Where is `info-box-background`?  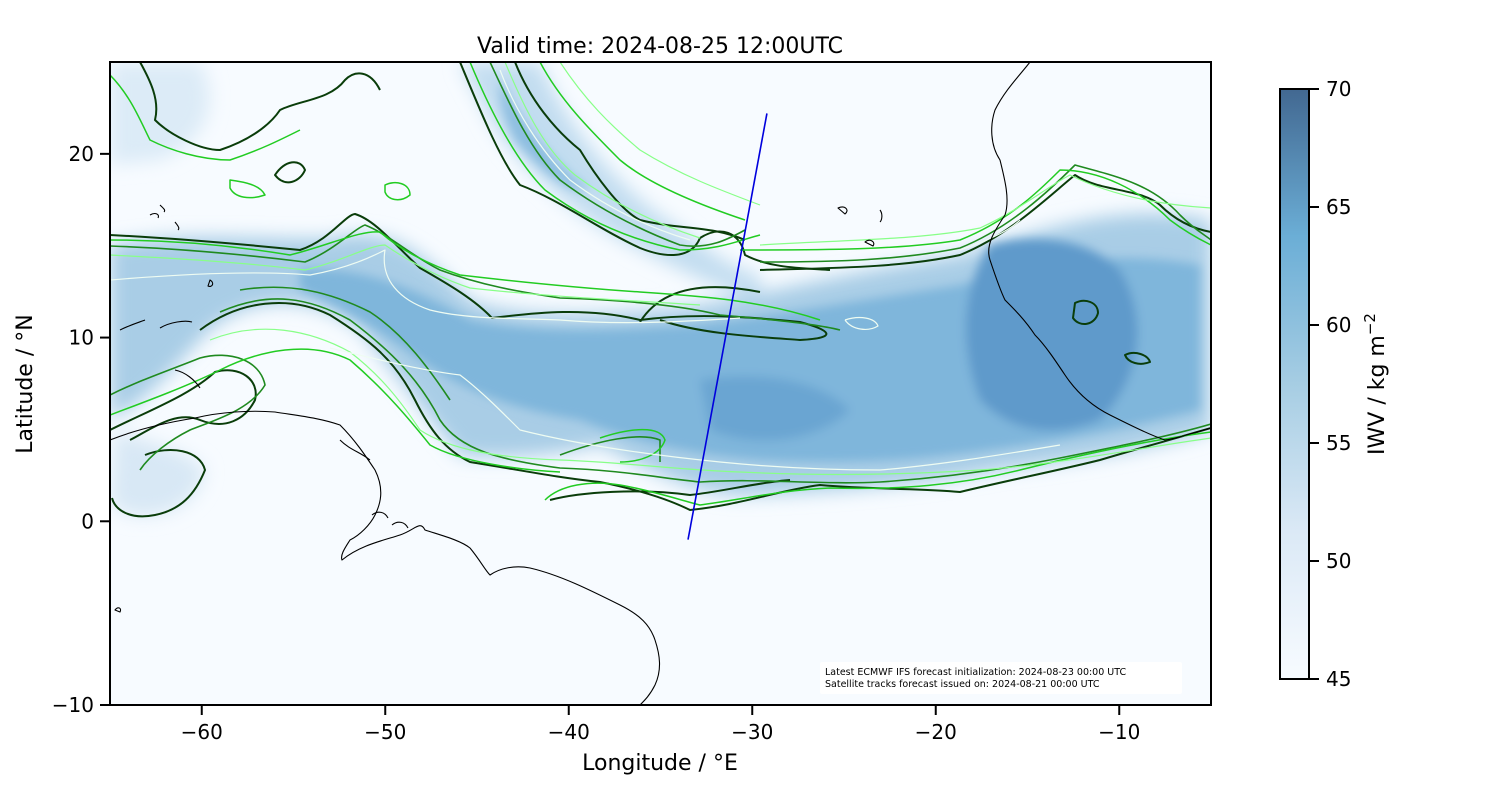
info-box-background is located at coordinates (1001, 678).